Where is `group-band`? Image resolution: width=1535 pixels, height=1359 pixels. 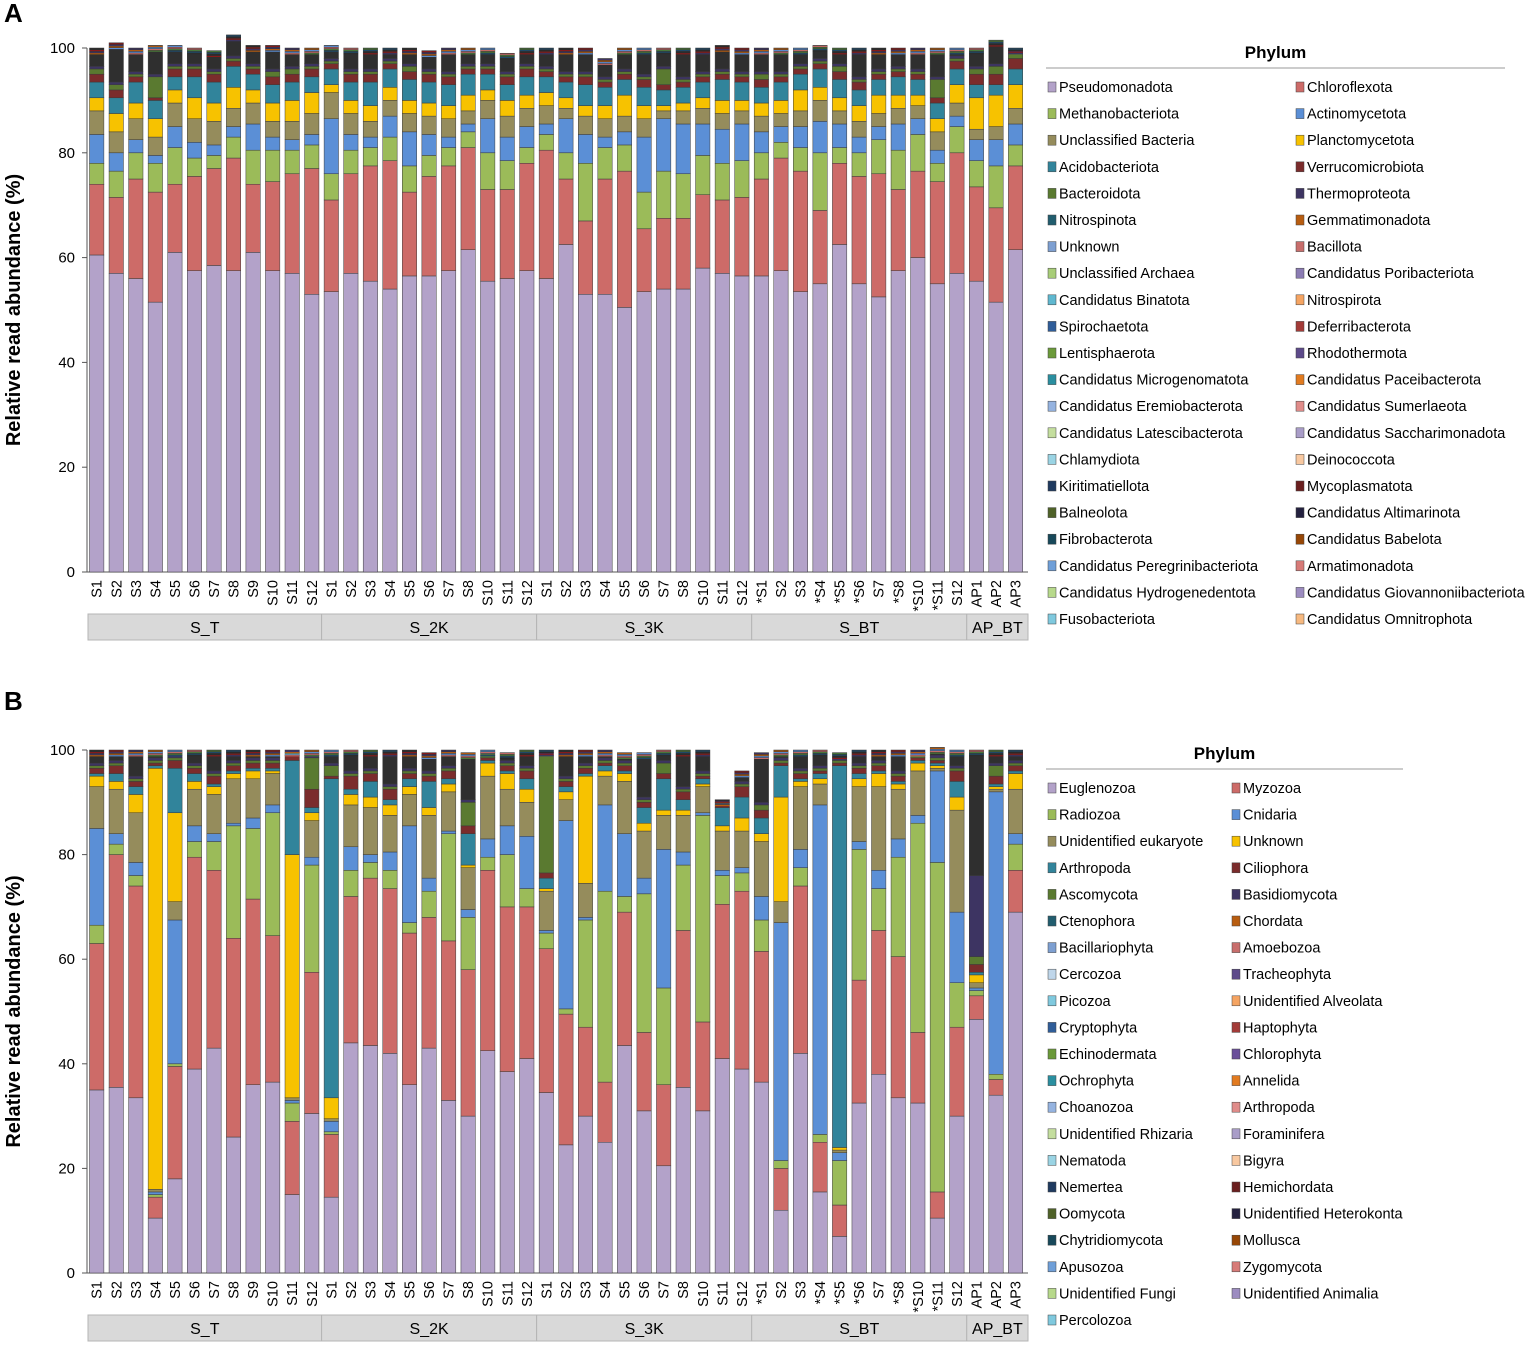 group-band is located at coordinates (997, 627).